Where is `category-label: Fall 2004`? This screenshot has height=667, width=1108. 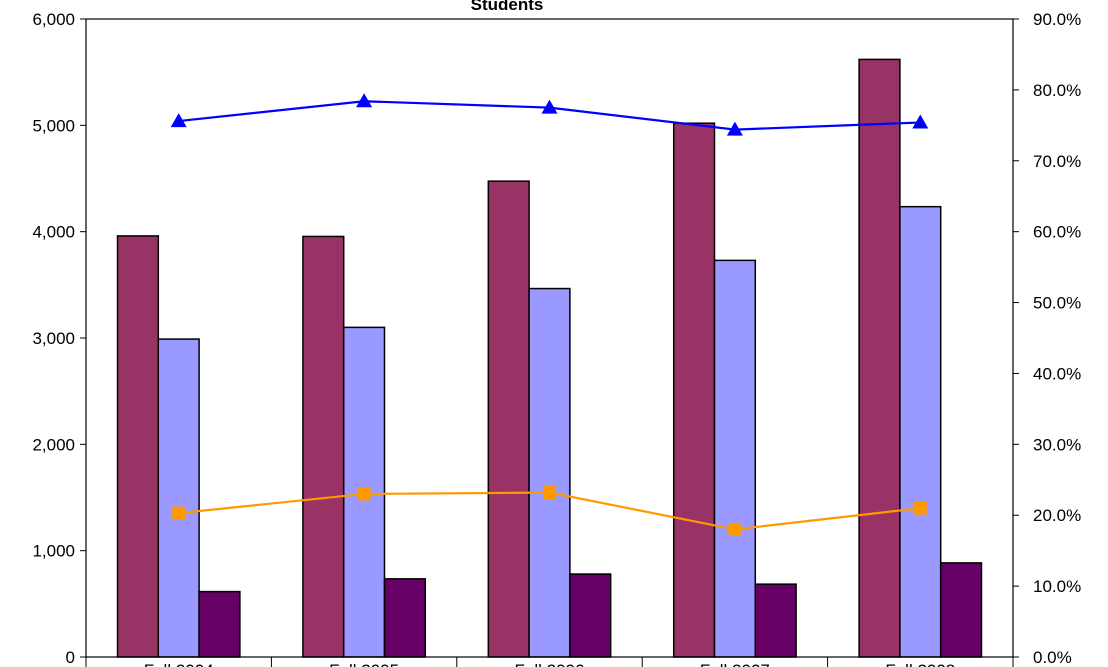 category-label: Fall 2004 is located at coordinates (179, 664).